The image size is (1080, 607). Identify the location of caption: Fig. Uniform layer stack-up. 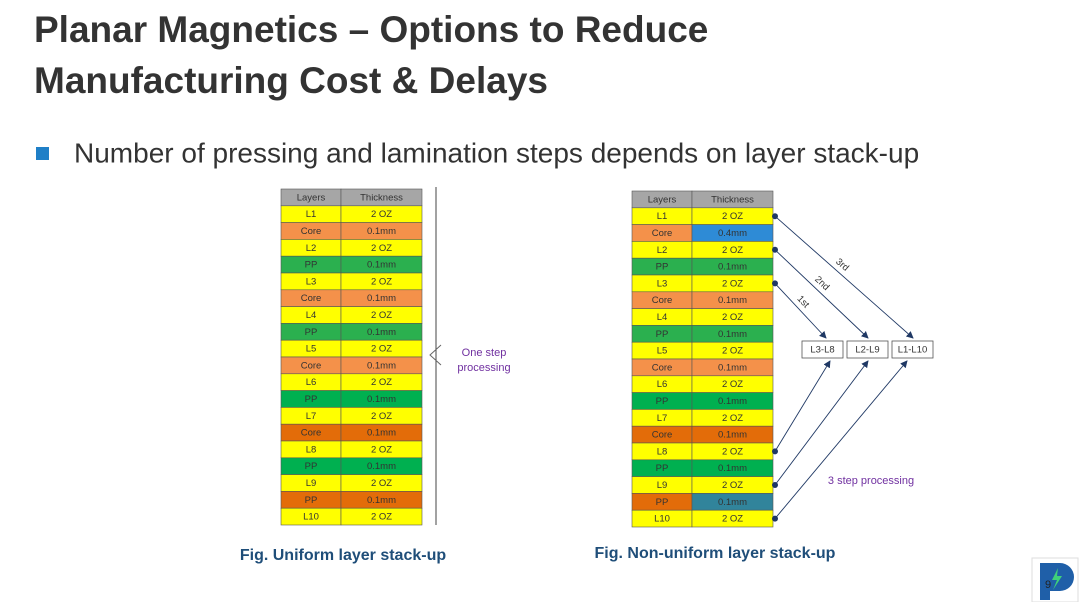
(343, 555).